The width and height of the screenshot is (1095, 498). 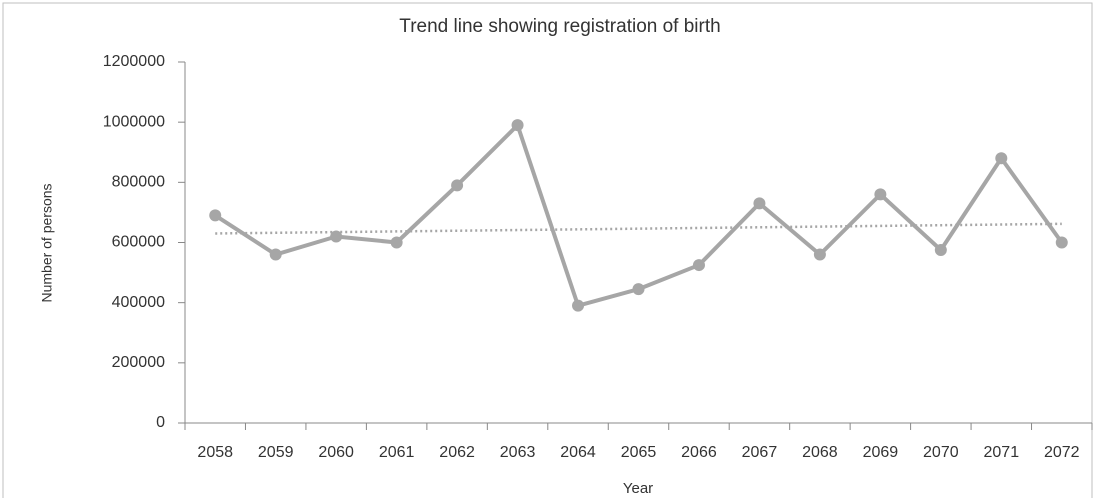 What do you see at coordinates (397, 452) in the screenshot?
I see `x-tick-label: 2061` at bounding box center [397, 452].